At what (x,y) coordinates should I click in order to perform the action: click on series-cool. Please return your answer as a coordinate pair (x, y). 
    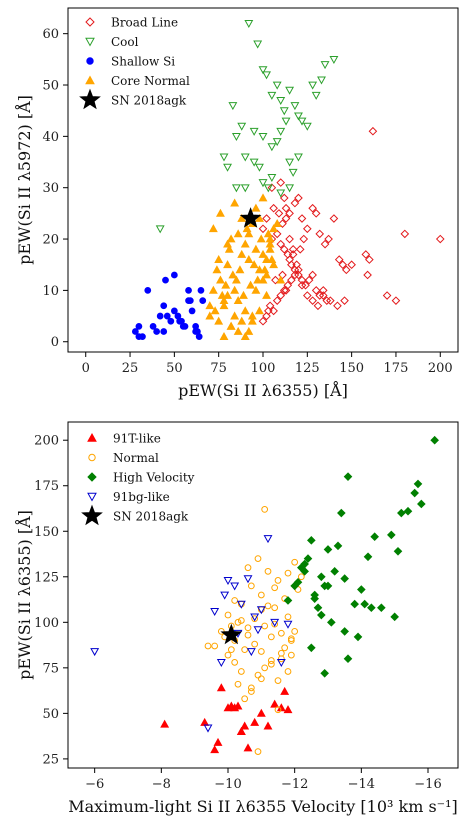
    Looking at the image, I should click on (247, 127).